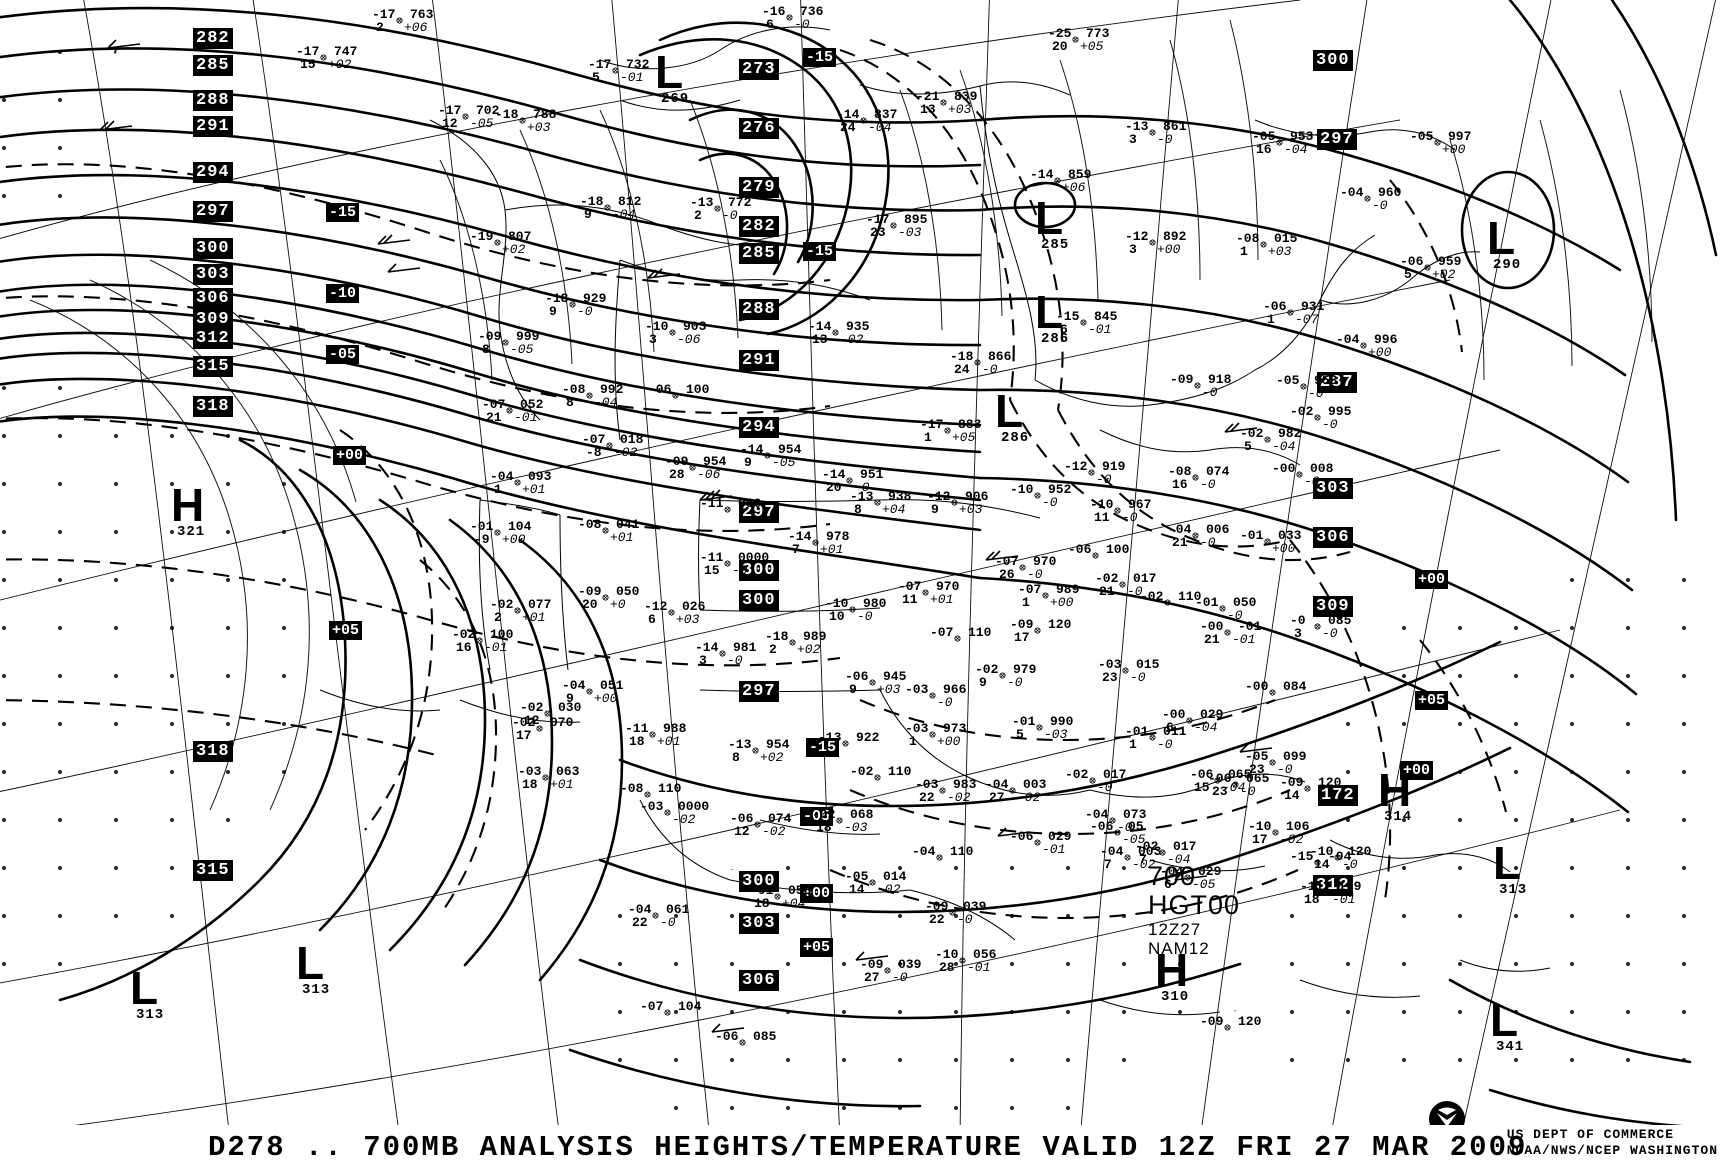 The height and width of the screenshot is (1171, 1728). I want to click on model-stamp: 700 HGT00 12Z27 NAM12, so click(1194, 910).